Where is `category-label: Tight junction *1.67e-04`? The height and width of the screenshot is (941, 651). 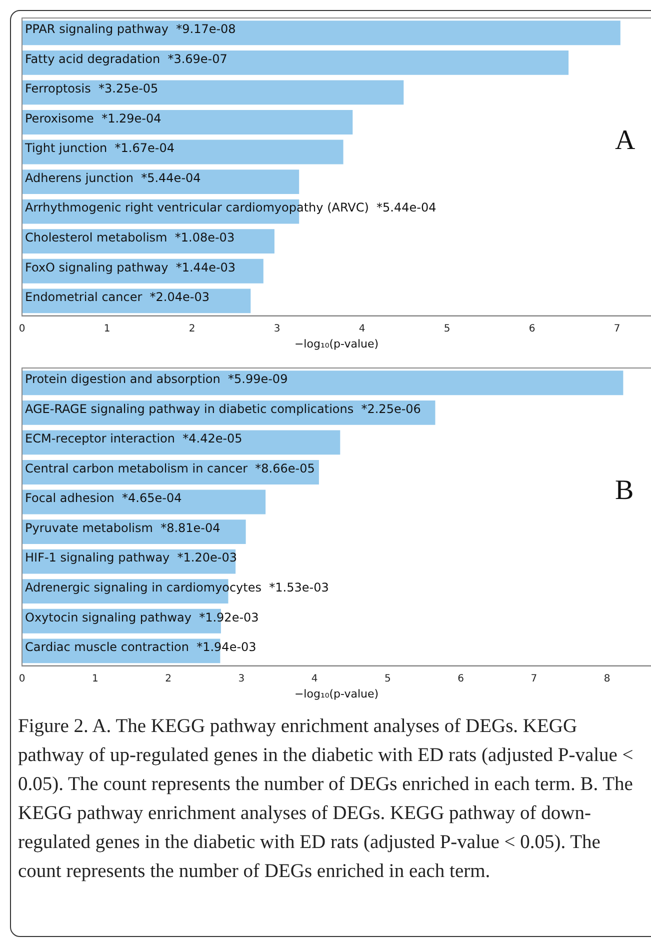 category-label: Tight junction *1.67e-04 is located at coordinates (99, 148).